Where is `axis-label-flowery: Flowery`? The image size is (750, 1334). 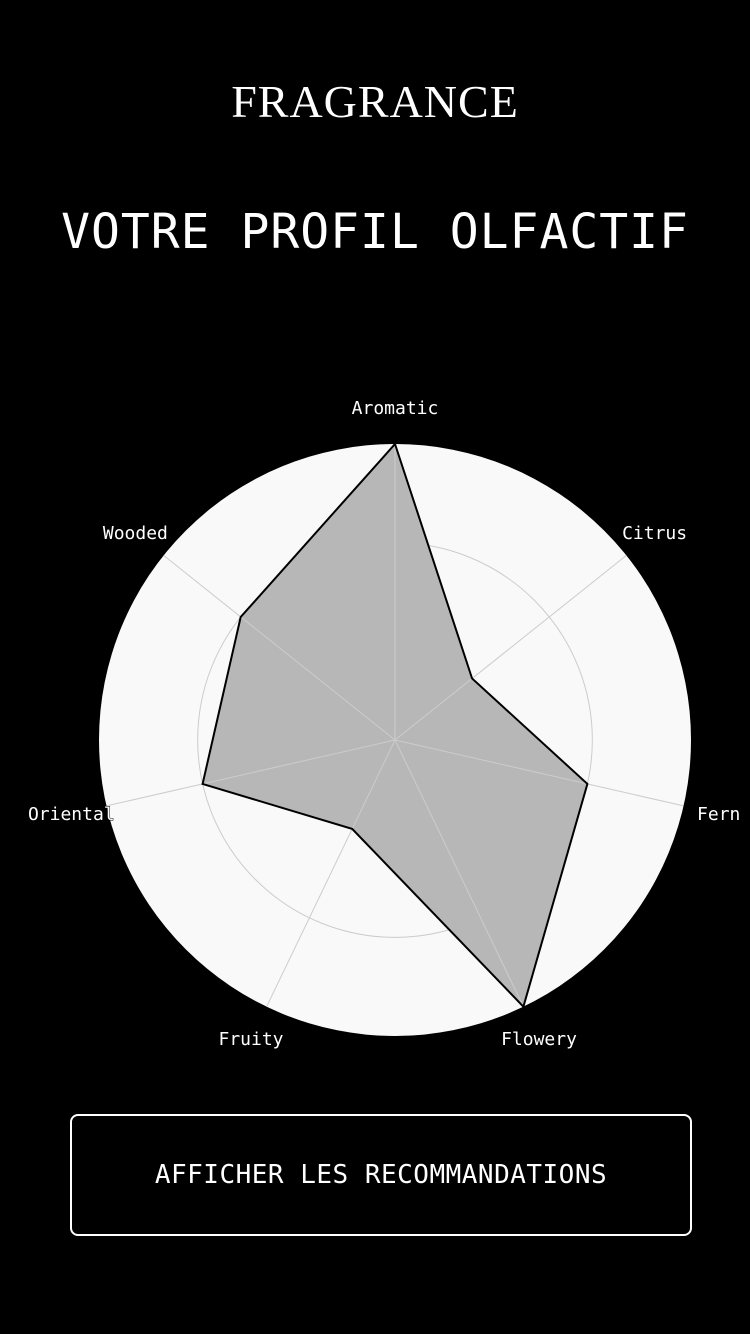 axis-label-flowery: Flowery is located at coordinates (539, 1039).